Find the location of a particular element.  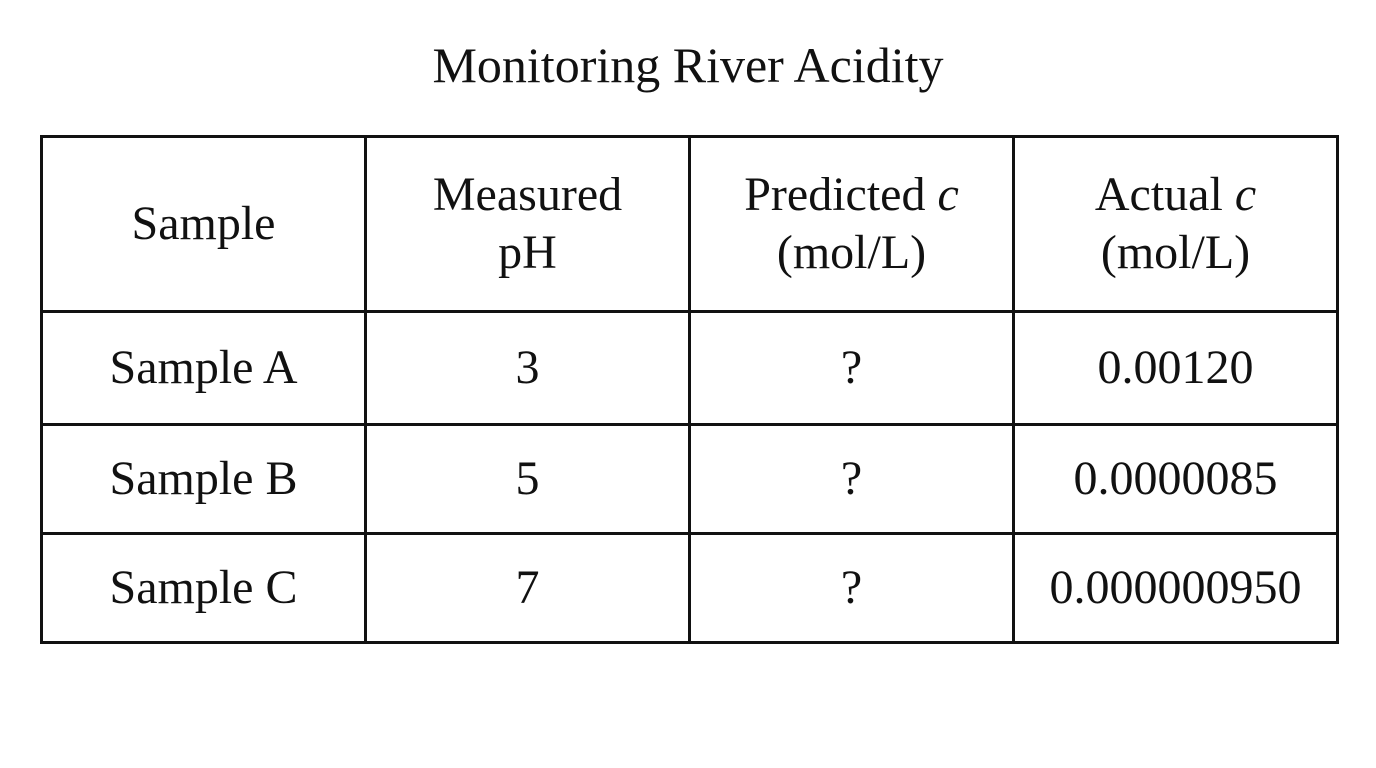

cell-actual-c: 0.0000085 is located at coordinates (1175, 479).